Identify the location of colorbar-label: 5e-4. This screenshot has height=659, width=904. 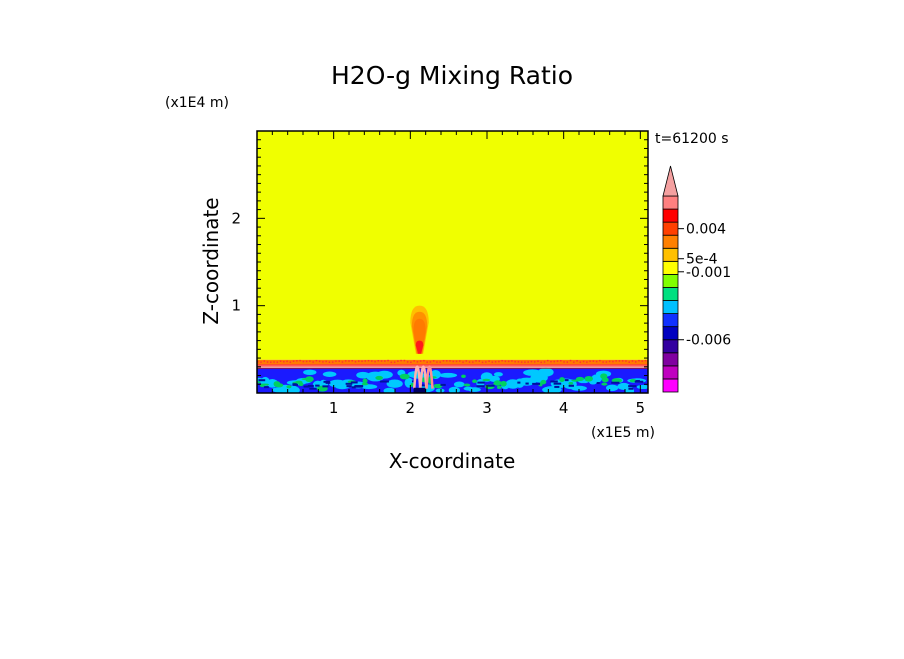
(702, 260).